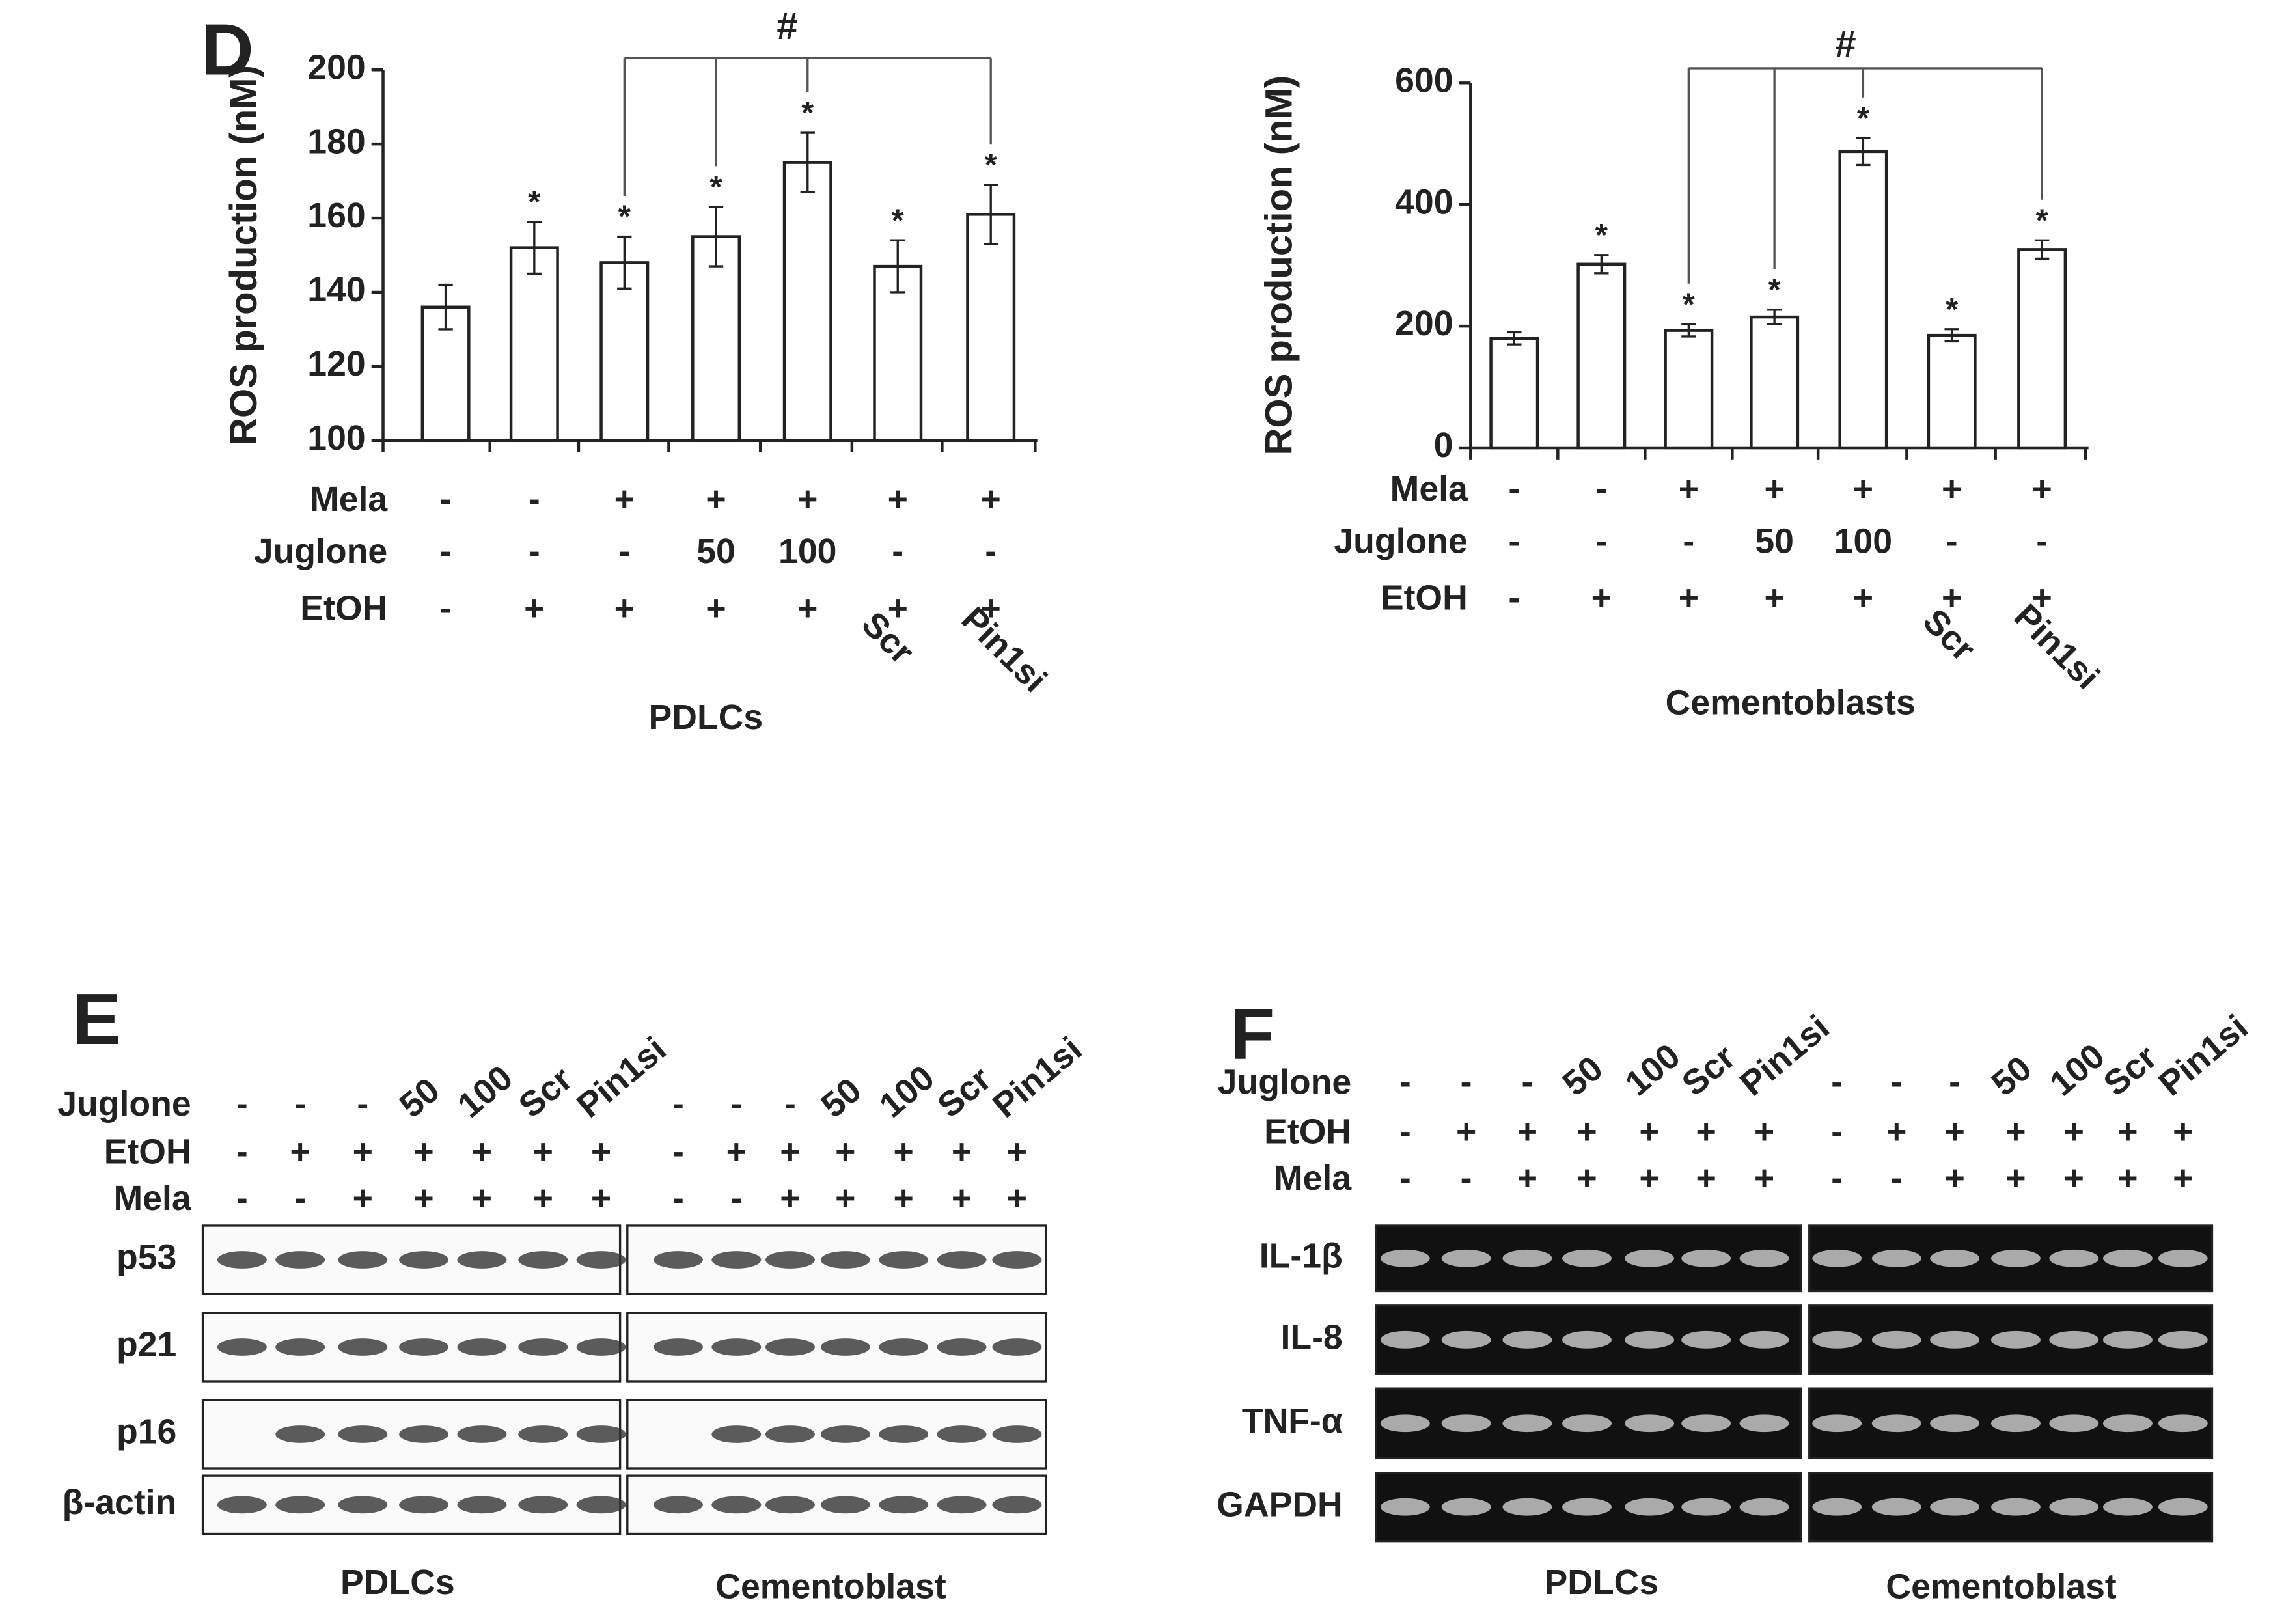 Image resolution: width=2284 pixels, height=1624 pixels. Describe the element at coordinates (888, 638) in the screenshot. I see `sample-label: Scr` at that location.